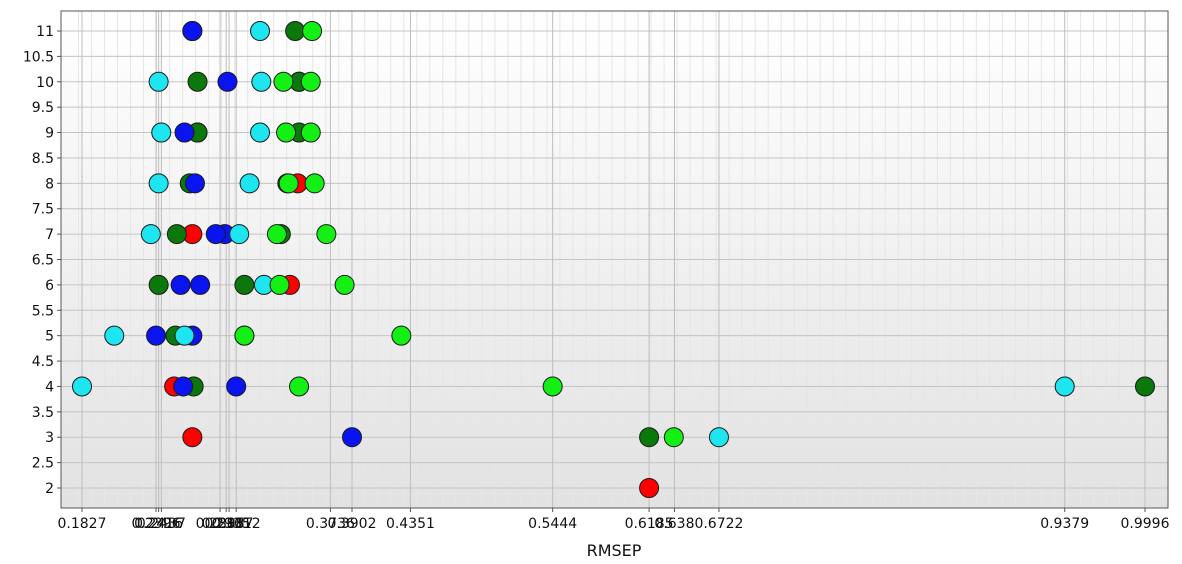 The image size is (1182, 564). I want to click on y-tick-label: 9.5, so click(43, 108).